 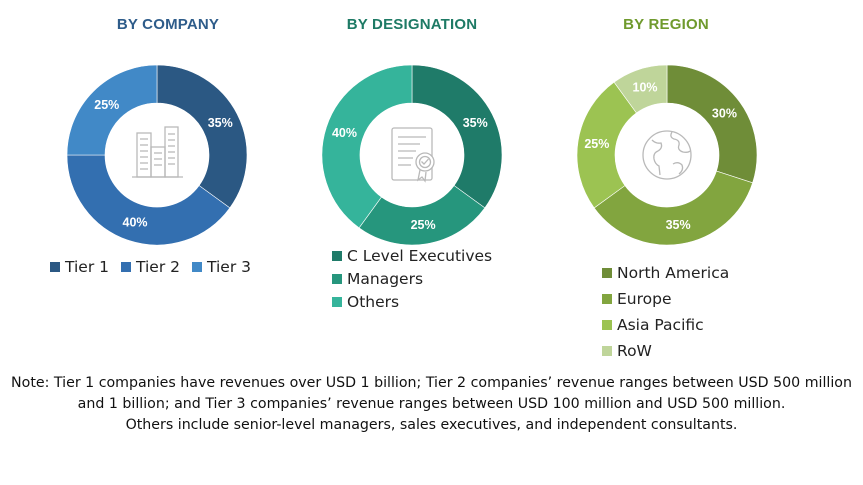 I want to click on legend-region: North America Europe Asia Pacific RoW, so click(x=665, y=312).